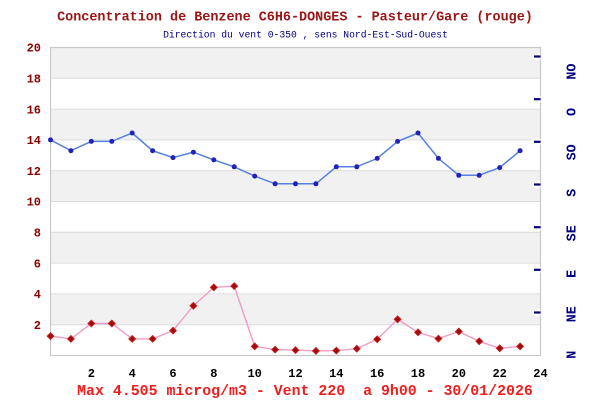 This screenshot has width=600, height=405. I want to click on svg-text: SO, so click(573, 152).